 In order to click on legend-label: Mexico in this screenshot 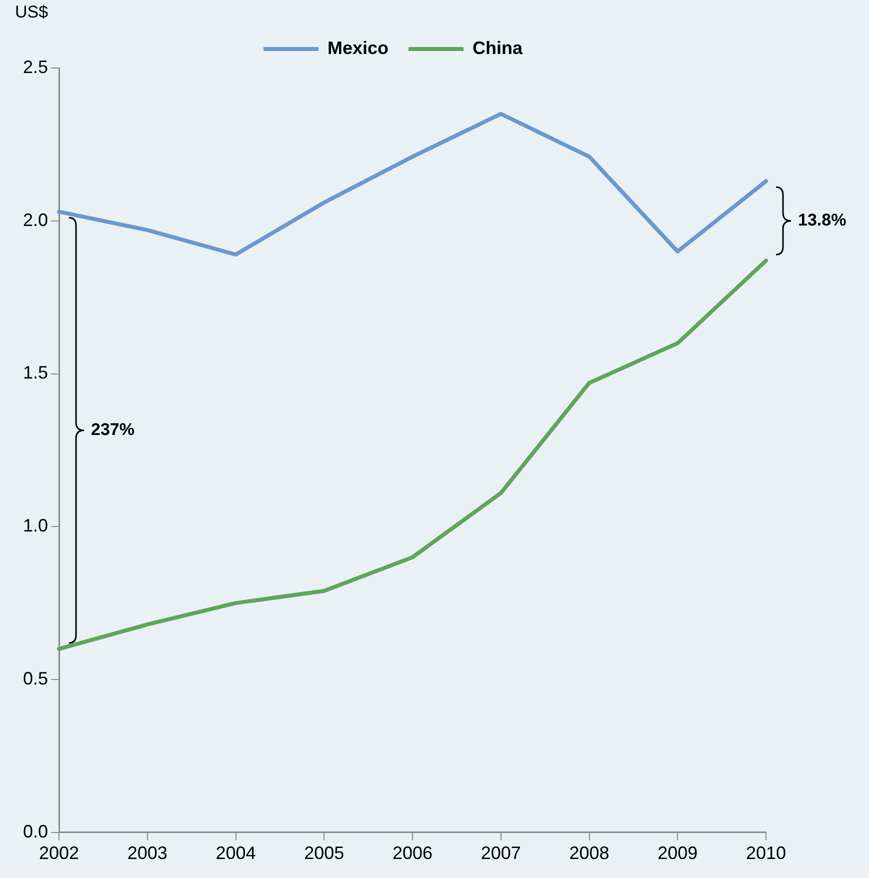, I will do `click(358, 48)`.